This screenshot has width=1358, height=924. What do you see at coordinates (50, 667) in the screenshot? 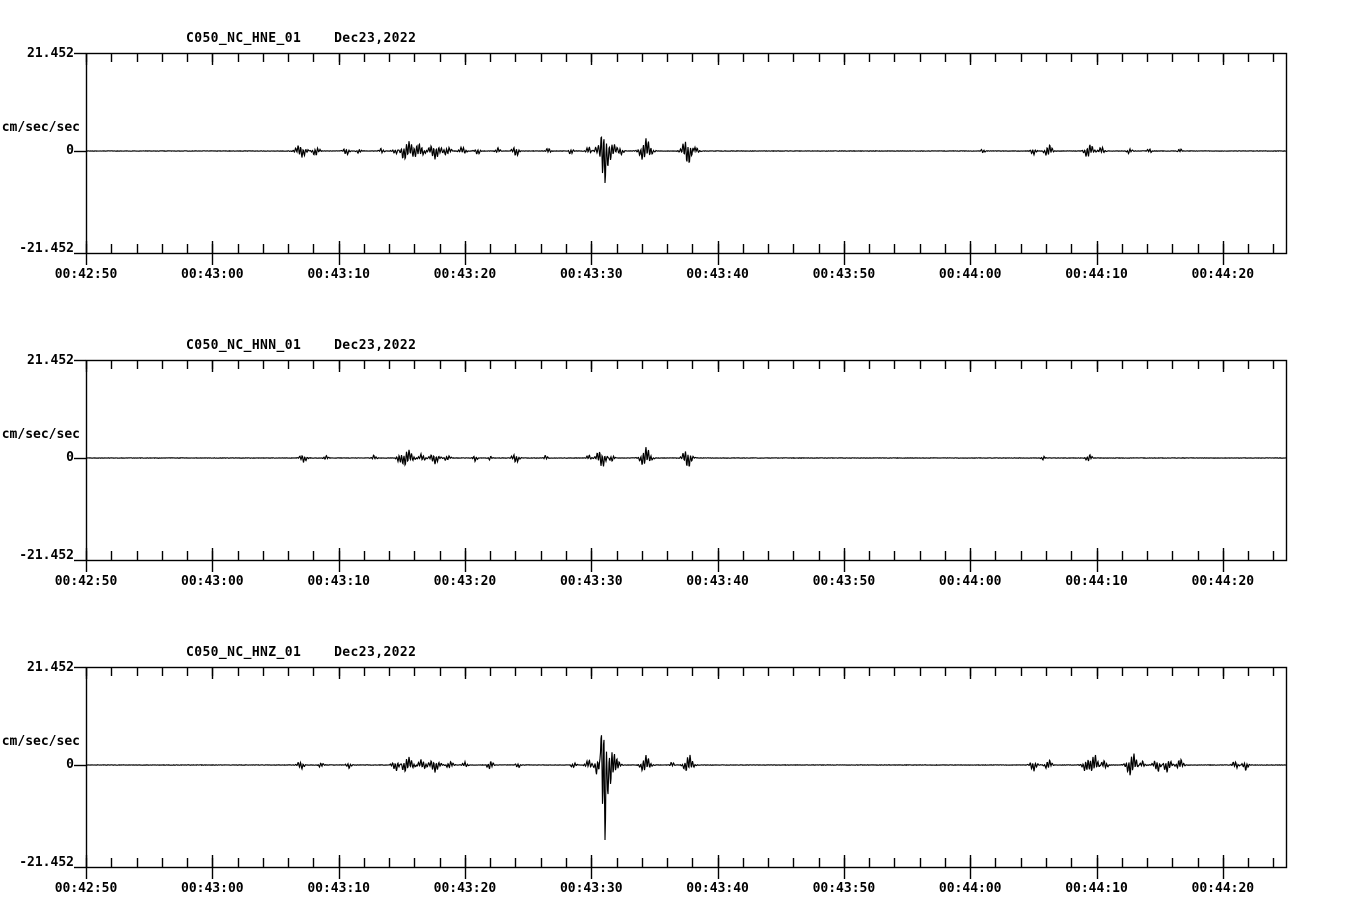
I see `ytick-label-max-hnz: 21.452` at bounding box center [50, 667].